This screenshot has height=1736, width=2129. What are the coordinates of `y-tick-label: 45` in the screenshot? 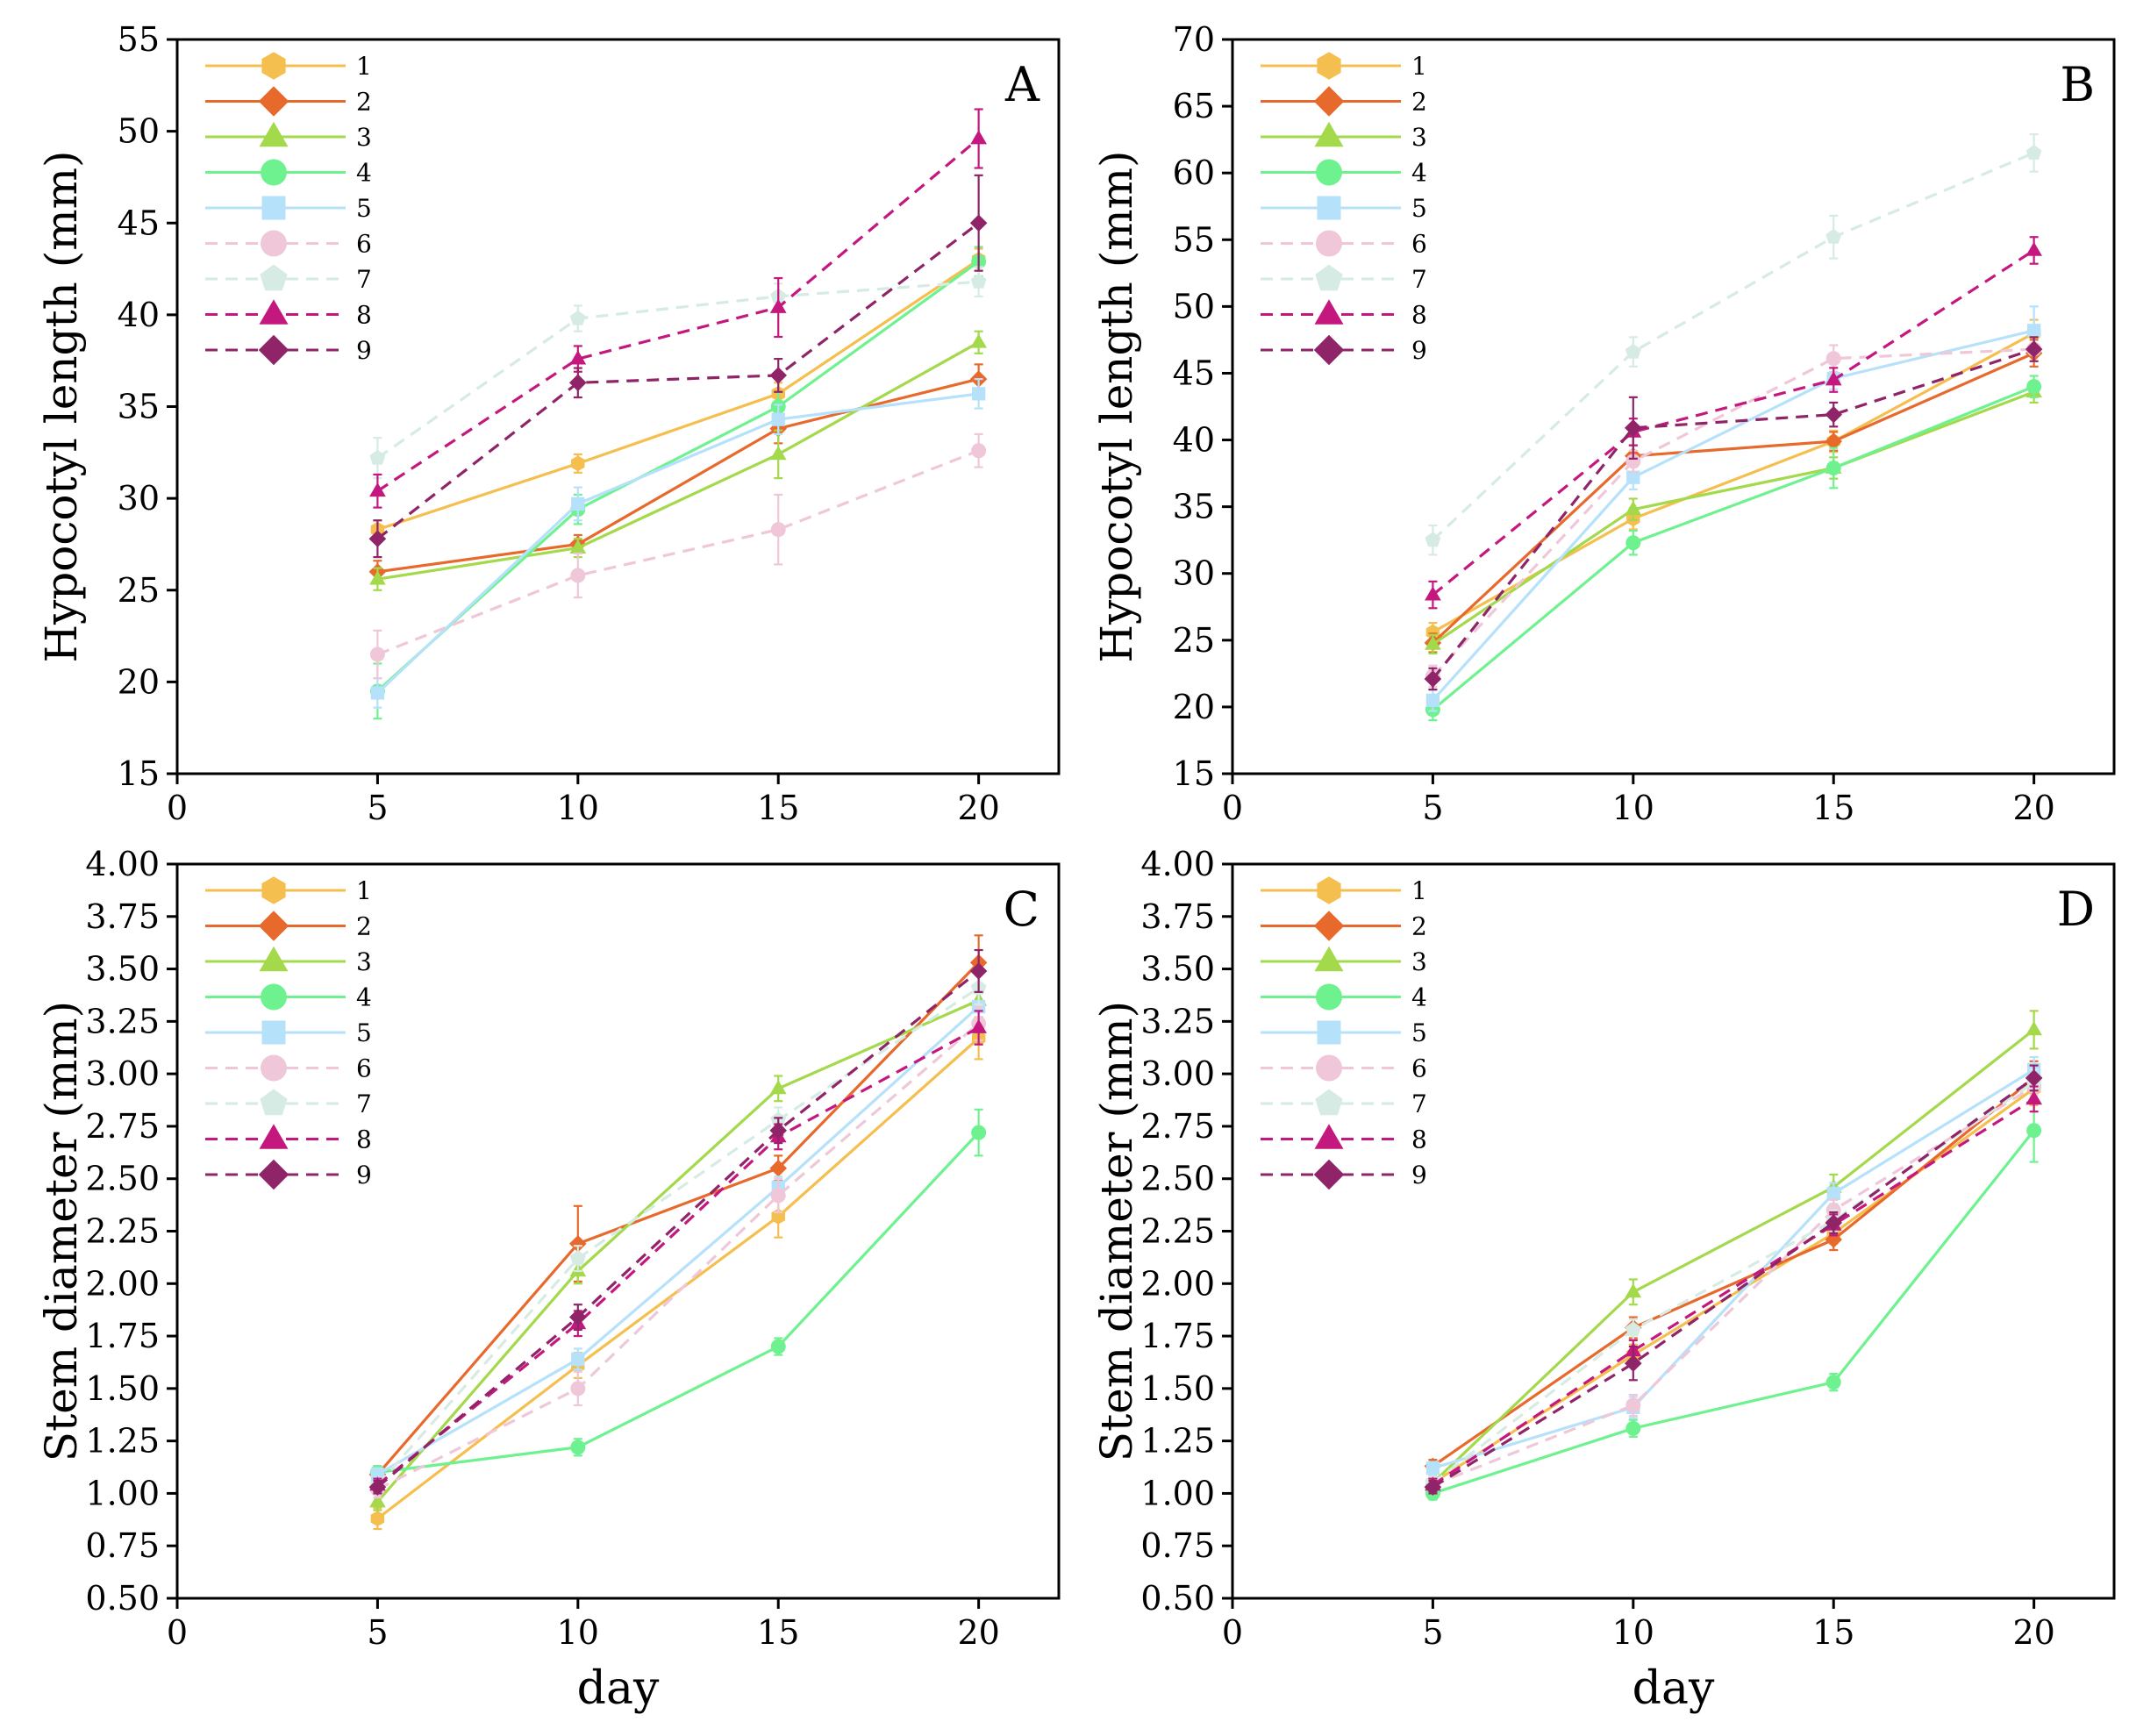 It's located at (139, 223).